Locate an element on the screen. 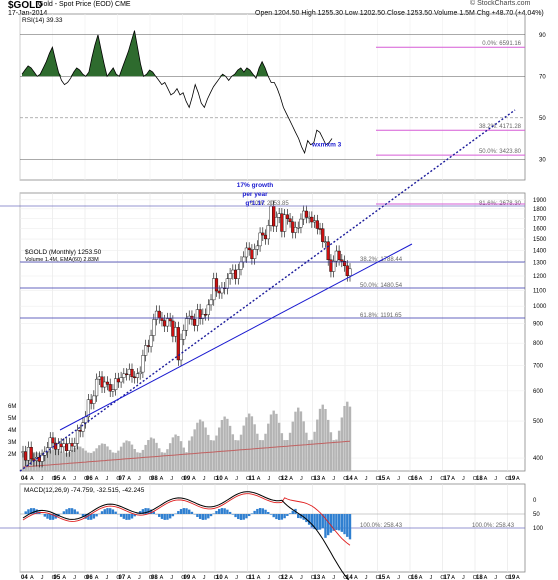  price-tick-label: 800 is located at coordinates (538, 344).